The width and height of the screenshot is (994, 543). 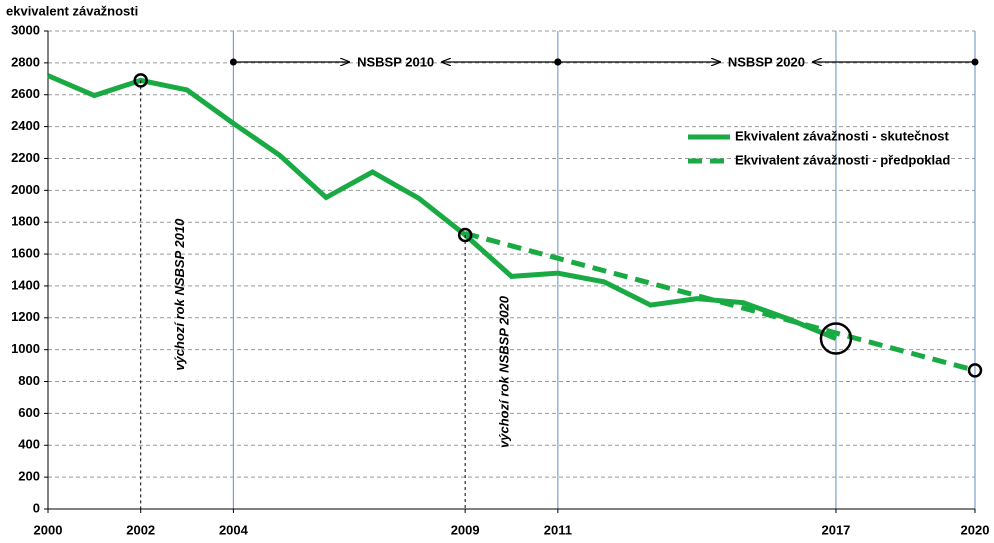 What do you see at coordinates (25, 284) in the screenshot?
I see `y-tick-label: 1400` at bounding box center [25, 284].